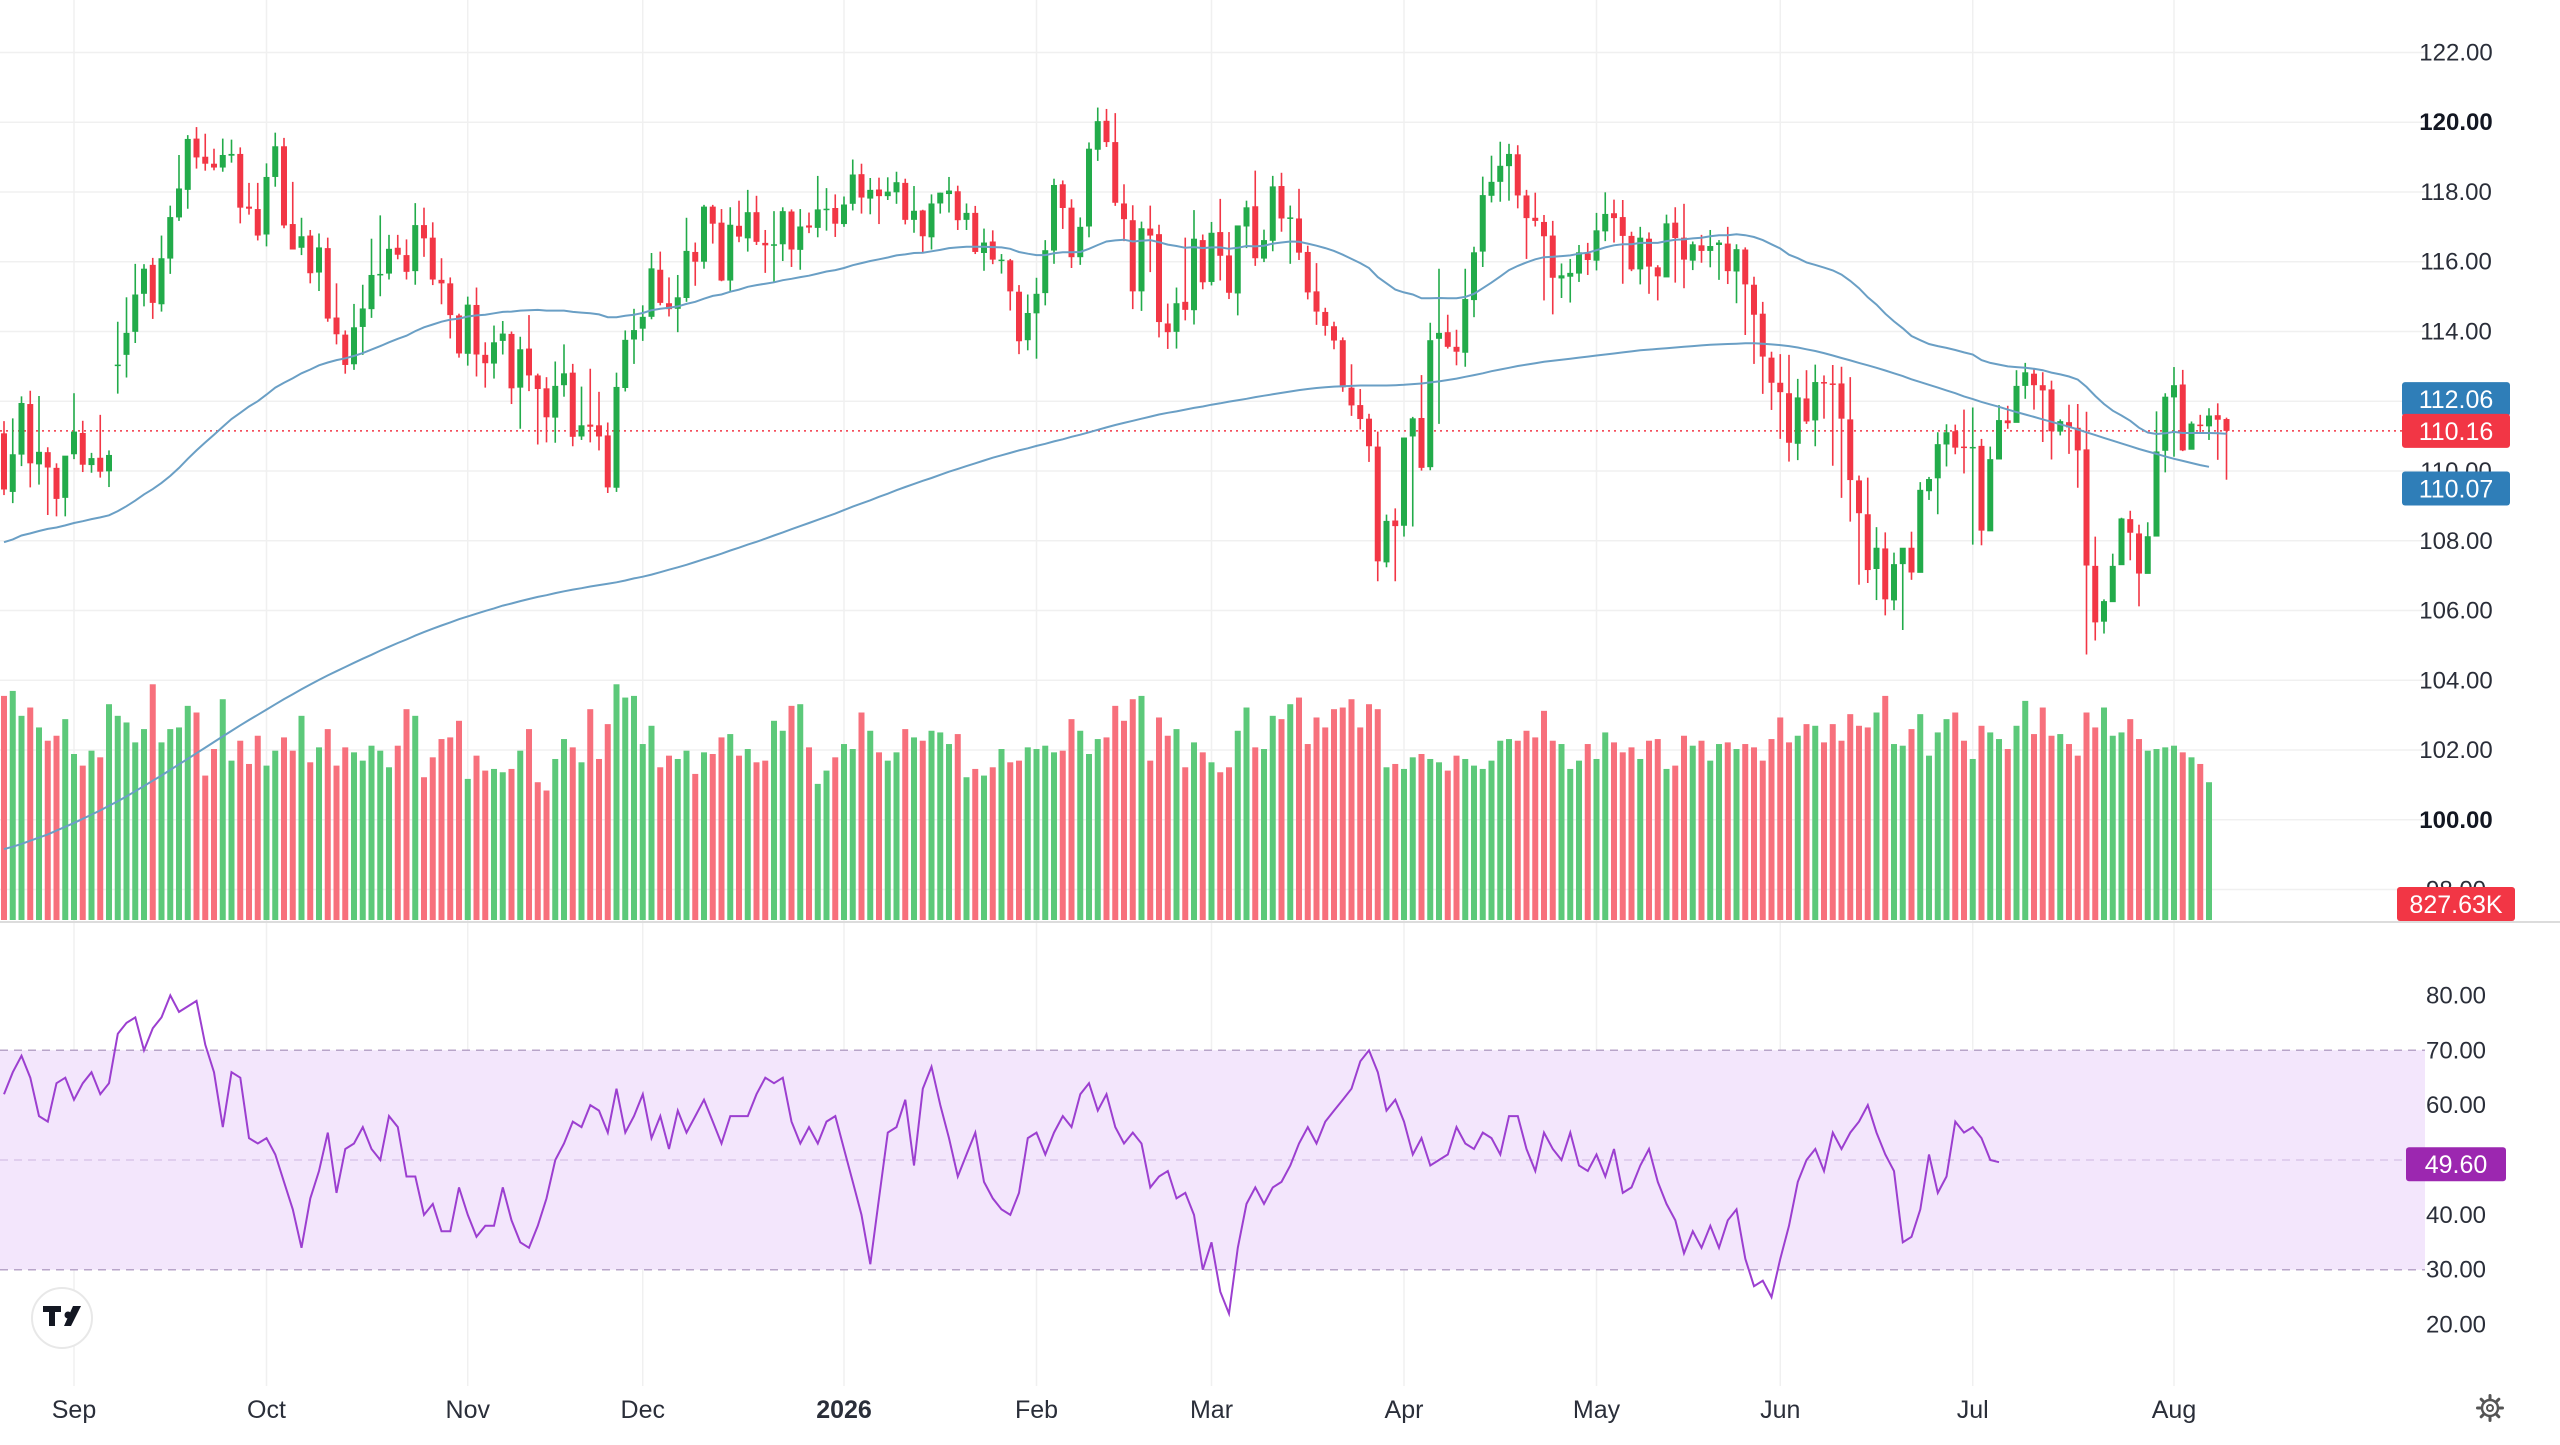 The height and width of the screenshot is (1445, 2560). I want to click on last-price-badge: 110.16, so click(2456, 430).